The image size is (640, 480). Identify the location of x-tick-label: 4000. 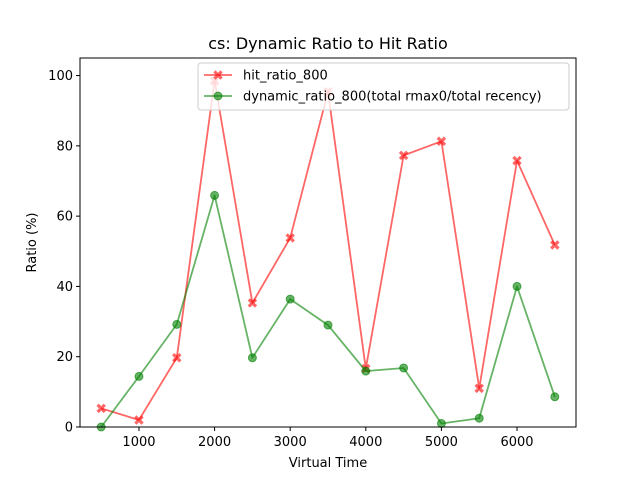
(365, 442).